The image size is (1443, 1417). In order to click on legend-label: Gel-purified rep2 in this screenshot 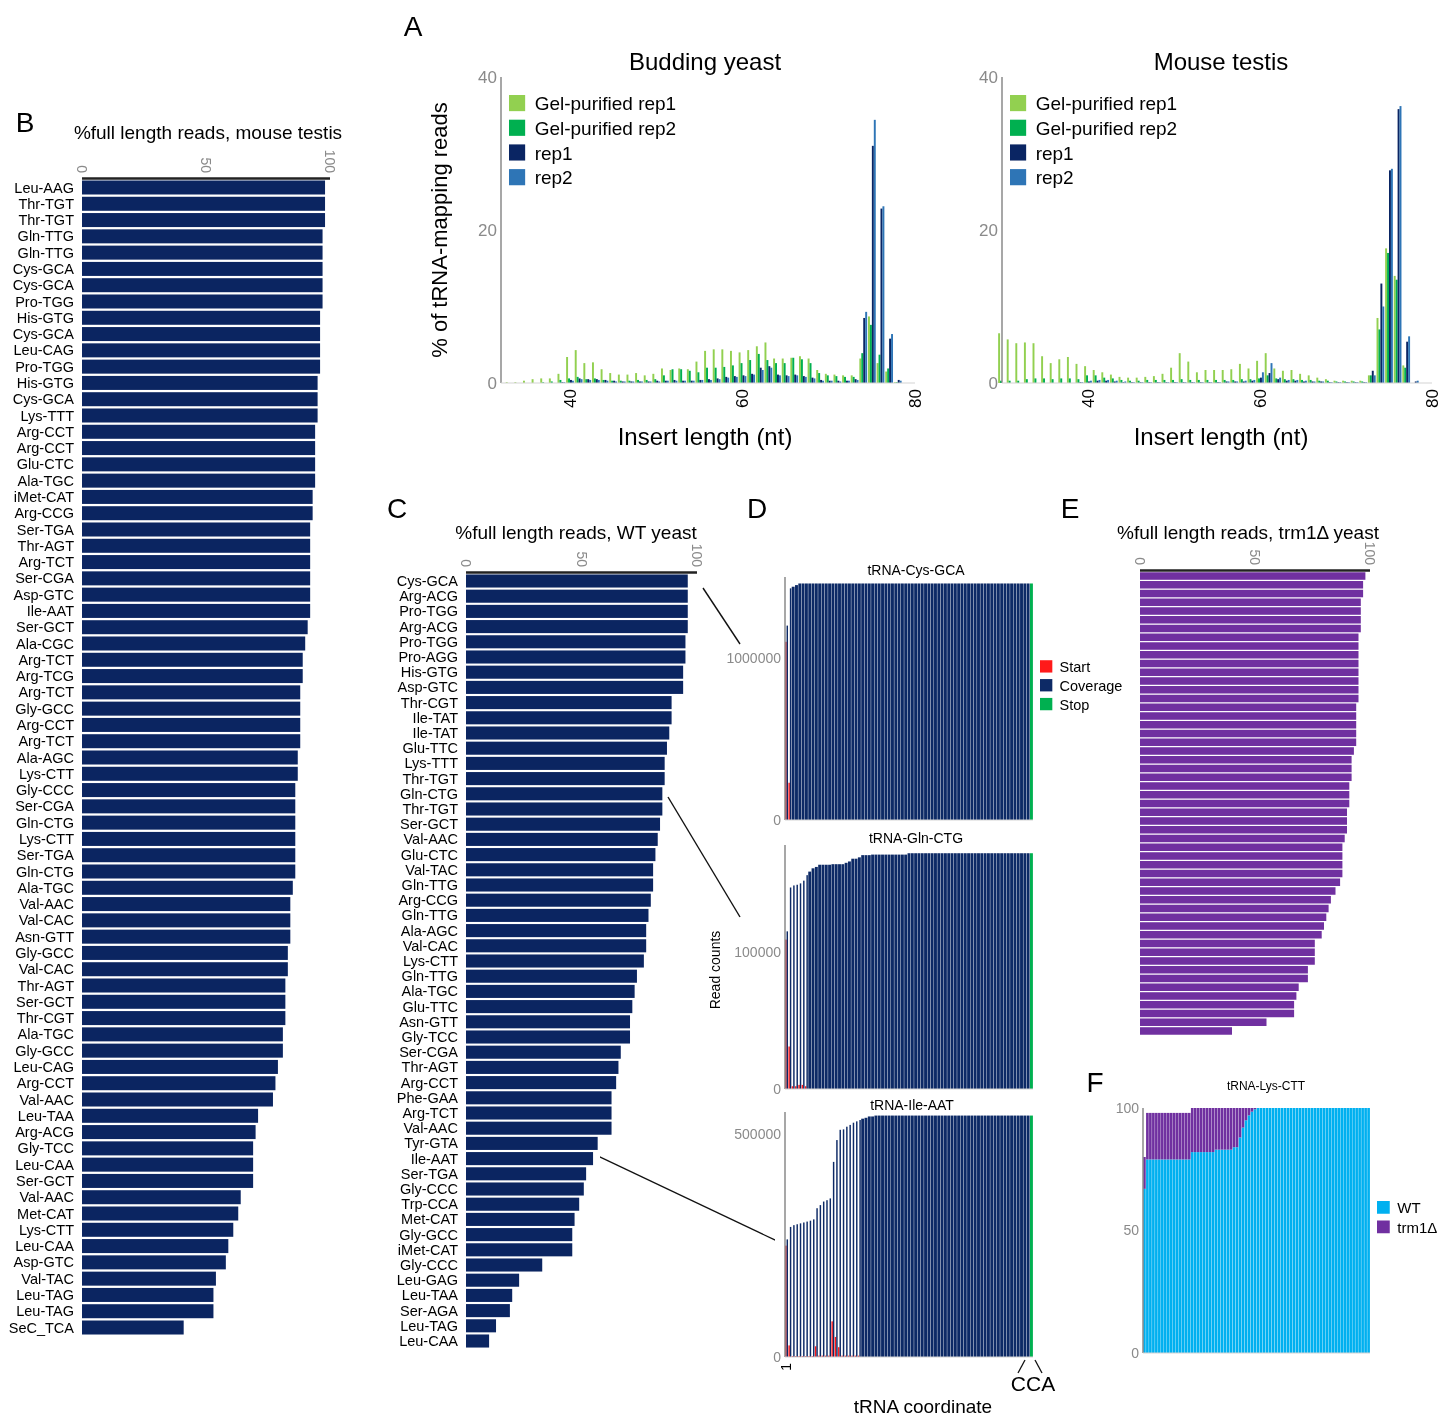, I will do `click(1106, 128)`.